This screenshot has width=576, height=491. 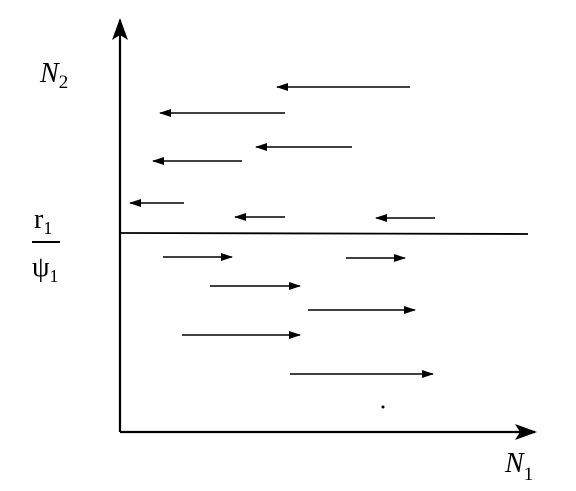 I want to click on label-base: r, so click(x=39, y=219).